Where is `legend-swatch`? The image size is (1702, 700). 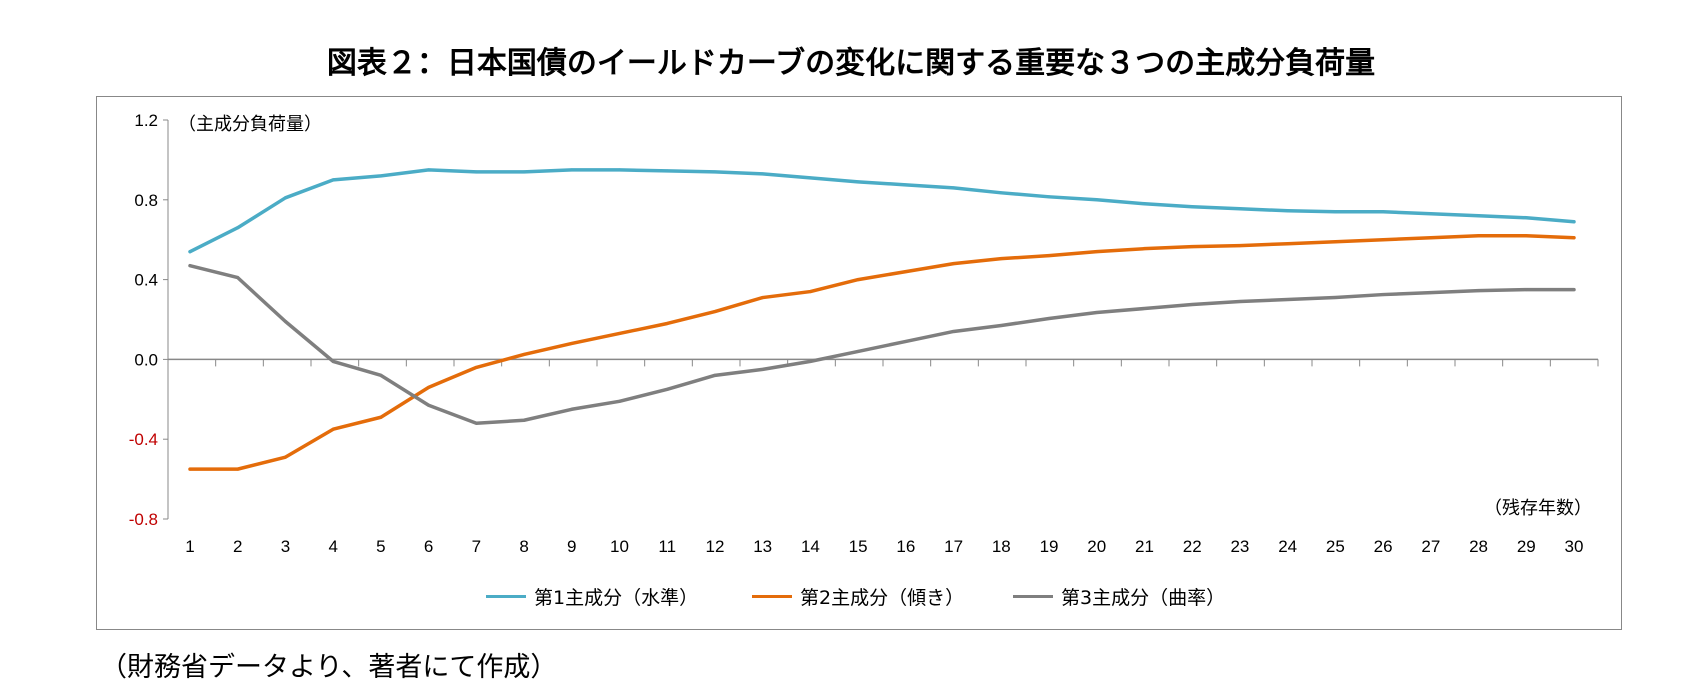 legend-swatch is located at coordinates (772, 596).